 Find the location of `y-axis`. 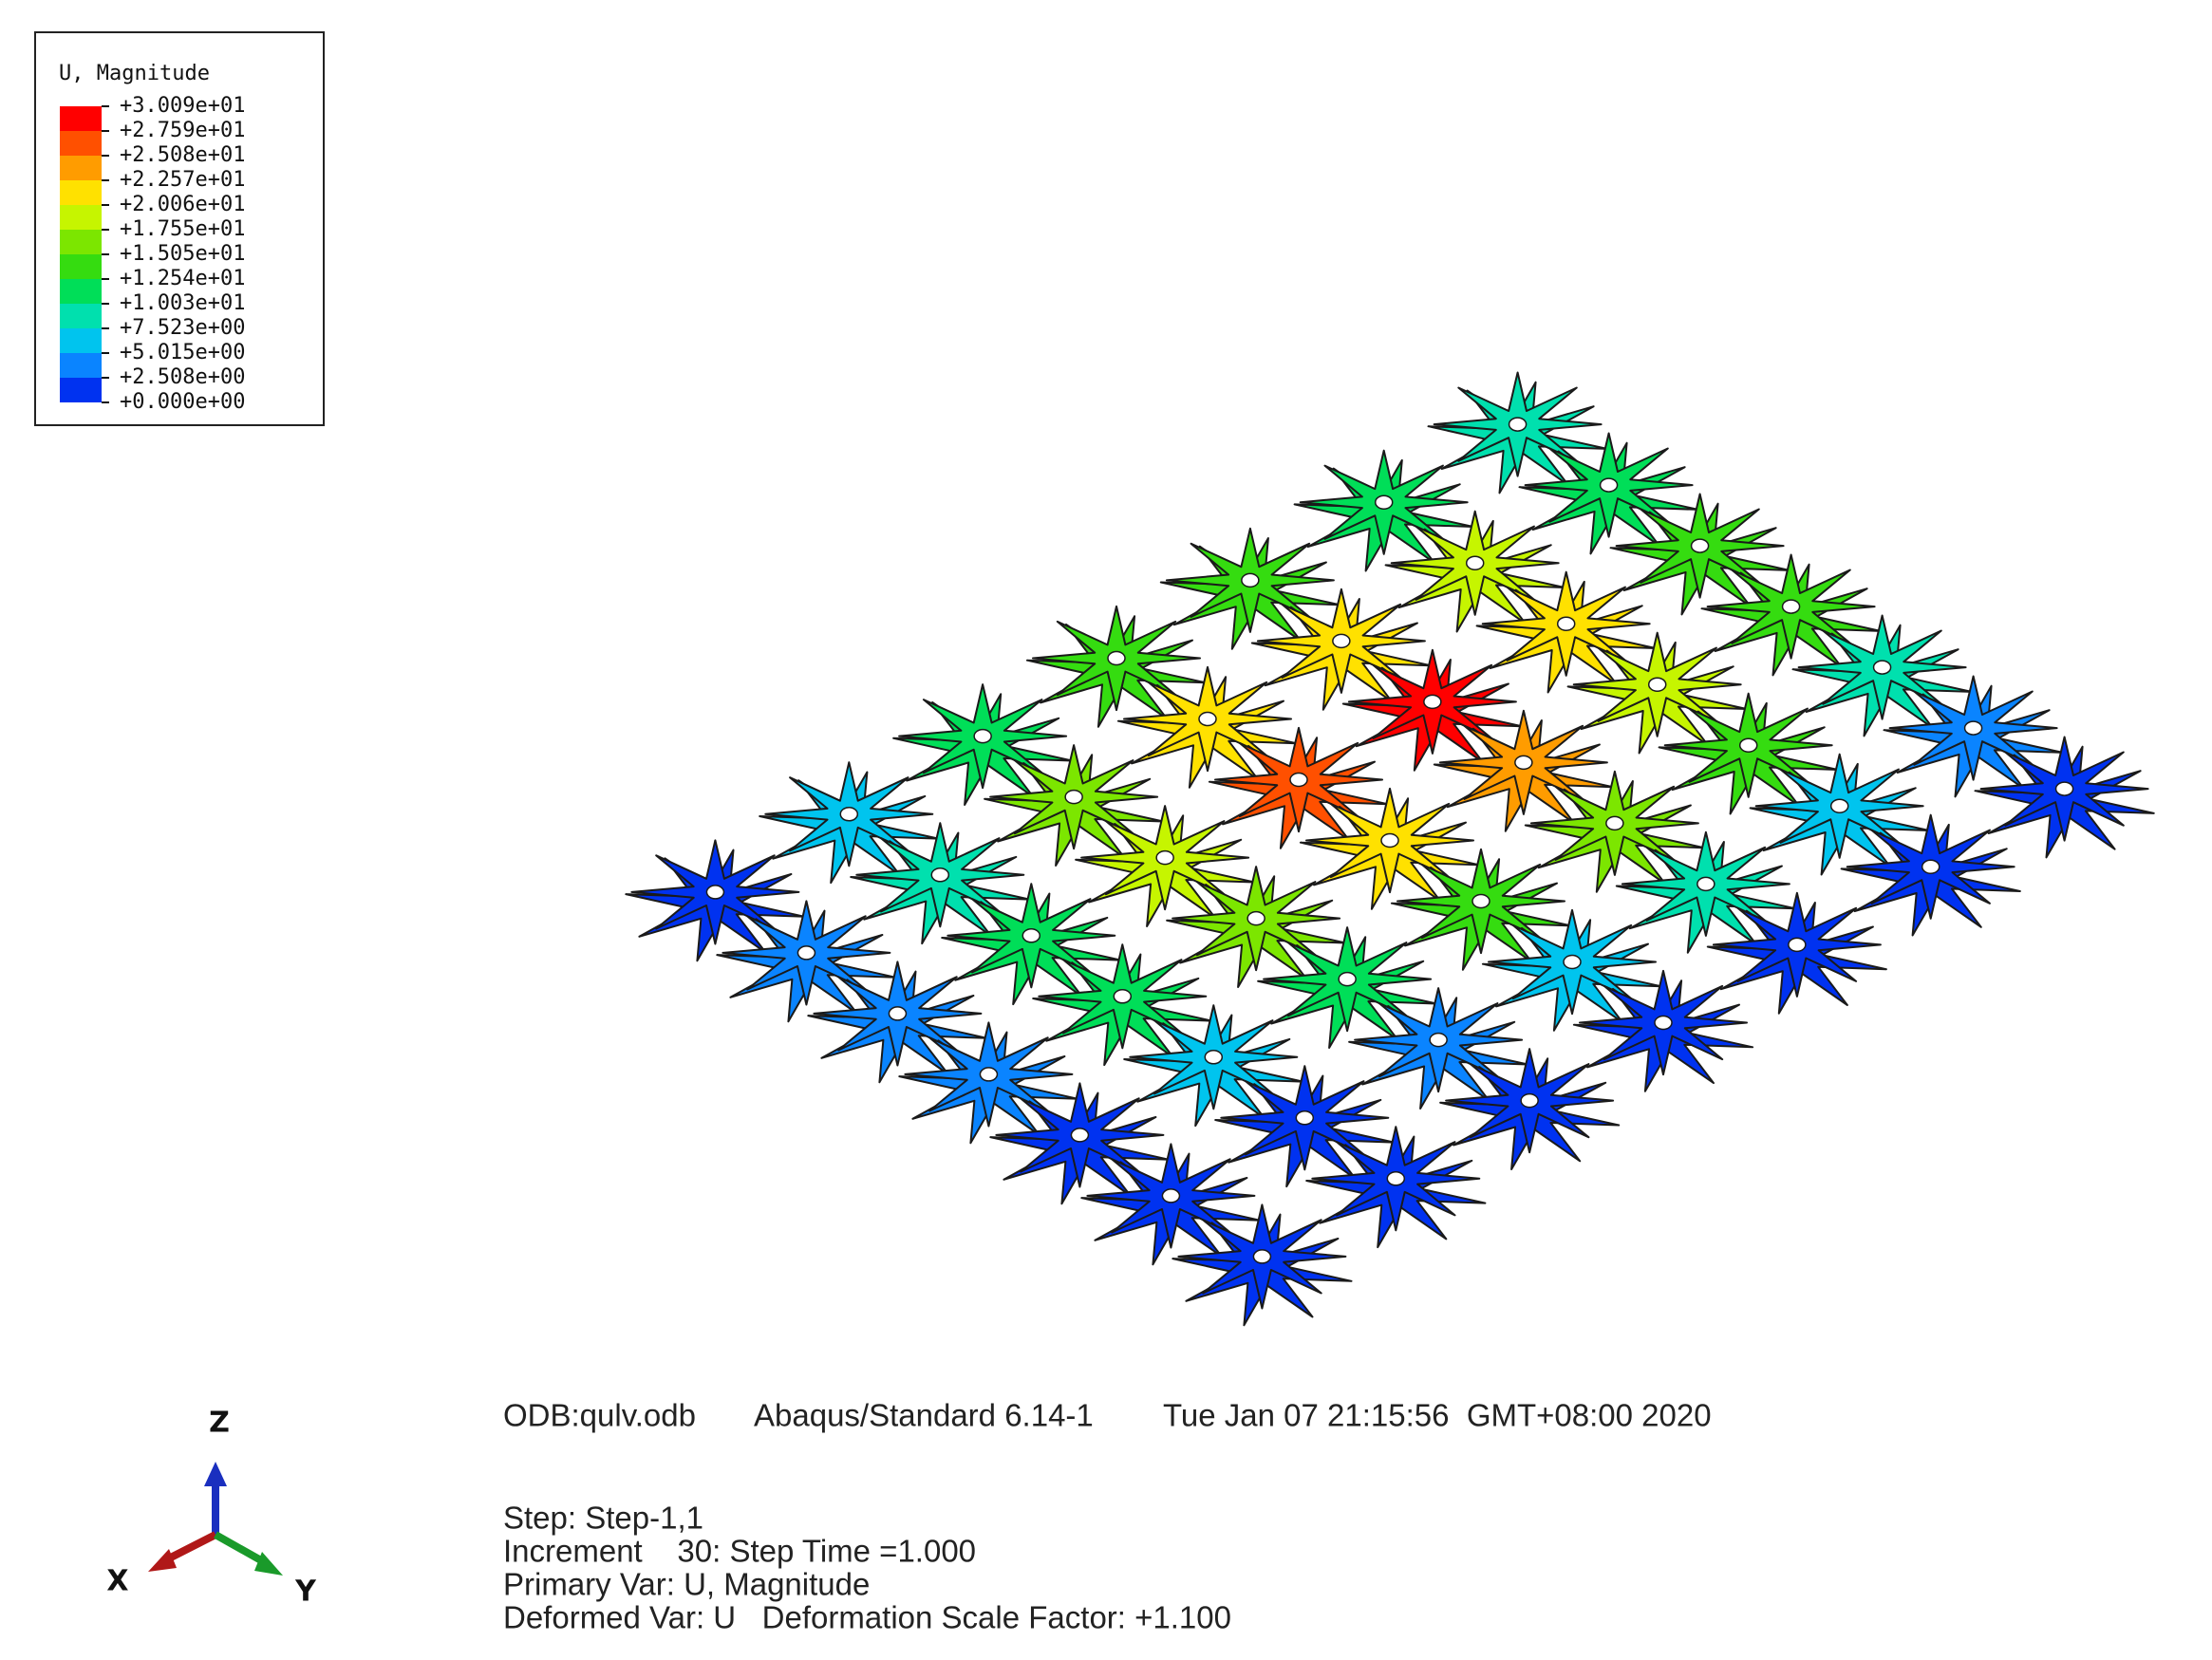

y-axis is located at coordinates (242, 1549).